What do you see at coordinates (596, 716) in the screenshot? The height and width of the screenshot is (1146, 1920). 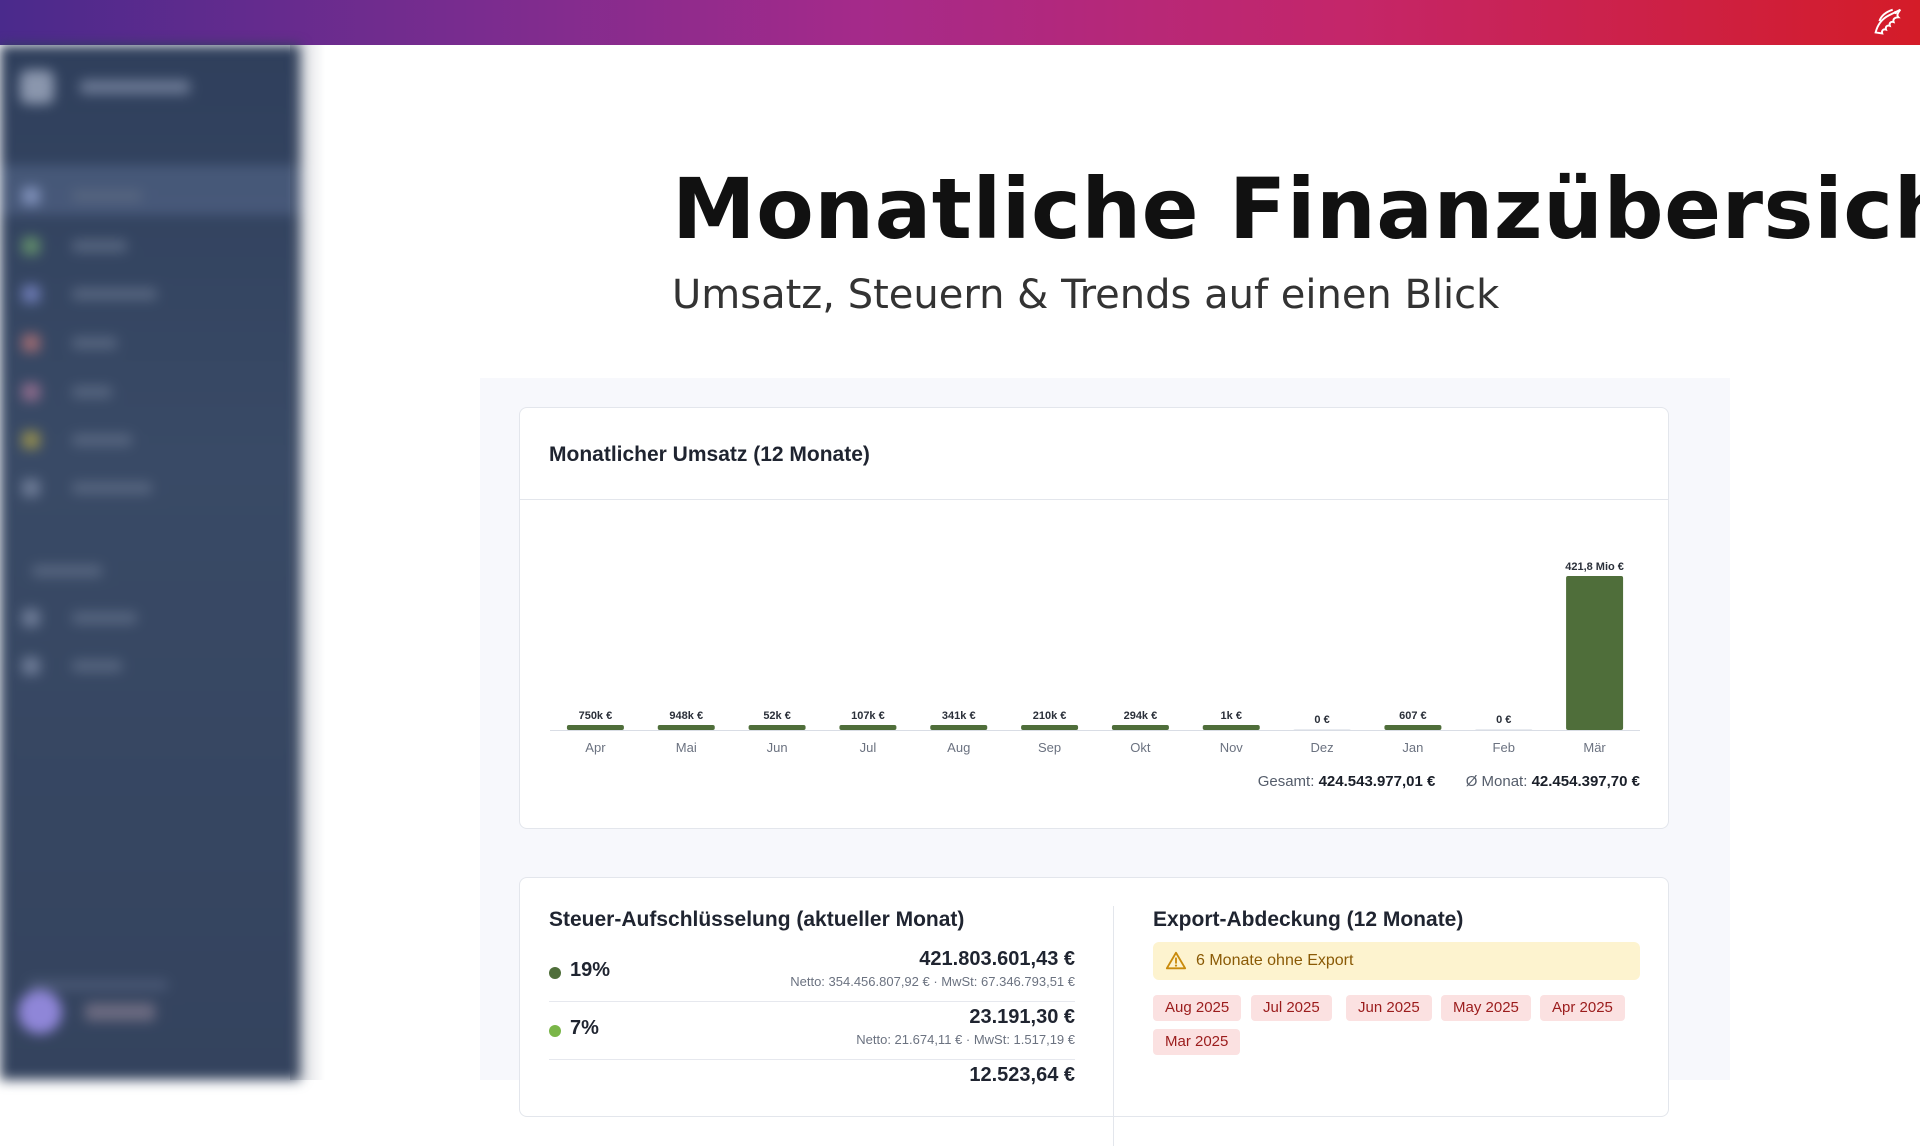 I see `chart-data-label: 750k €` at bounding box center [596, 716].